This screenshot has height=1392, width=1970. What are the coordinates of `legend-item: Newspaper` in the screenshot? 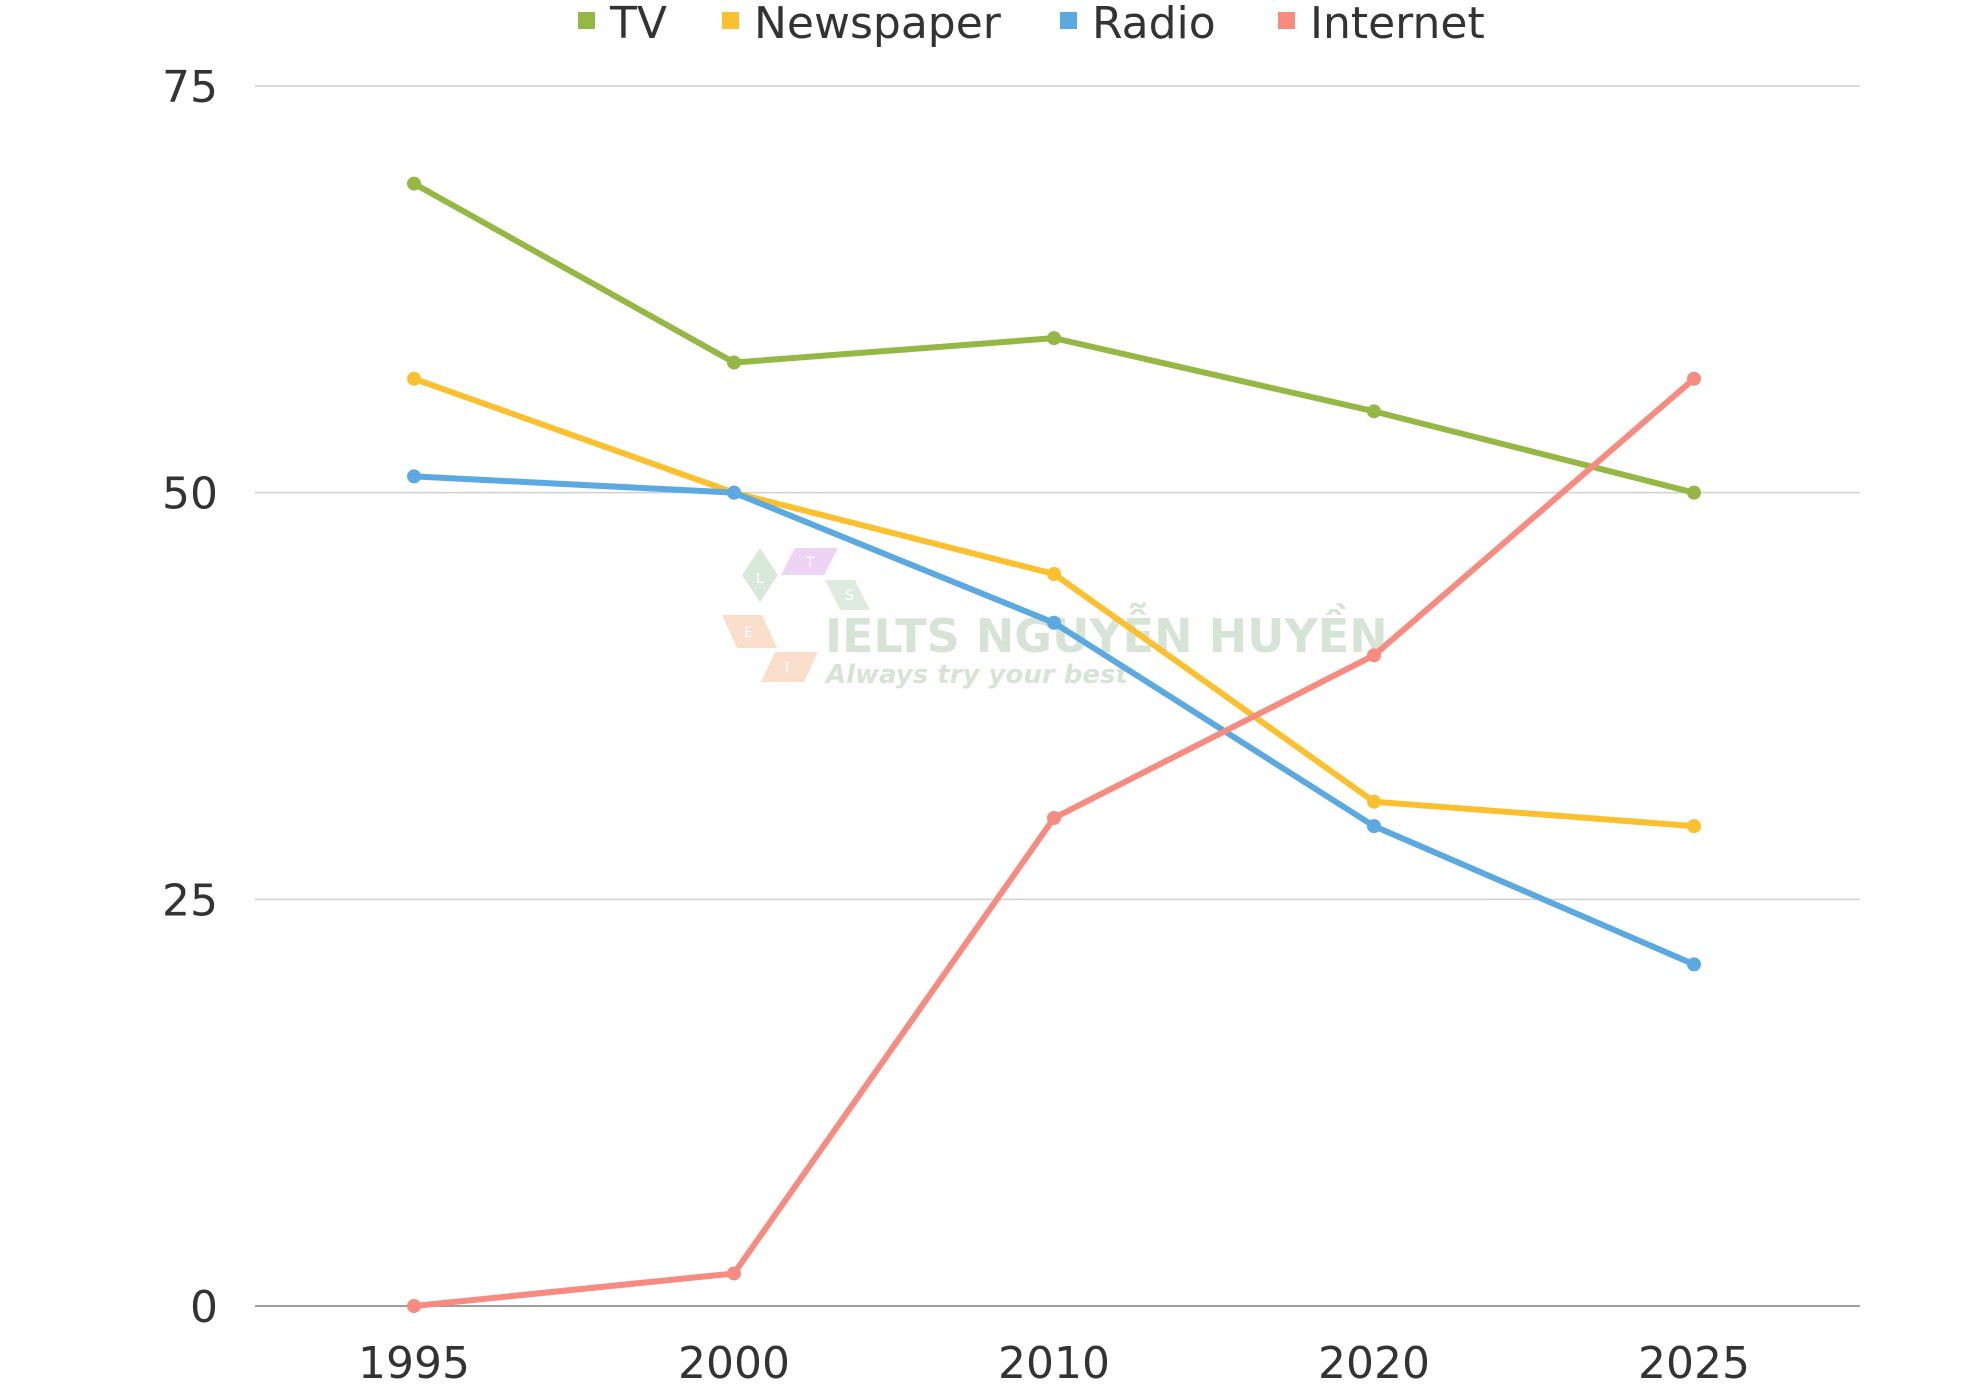 It's located at (862, 24).